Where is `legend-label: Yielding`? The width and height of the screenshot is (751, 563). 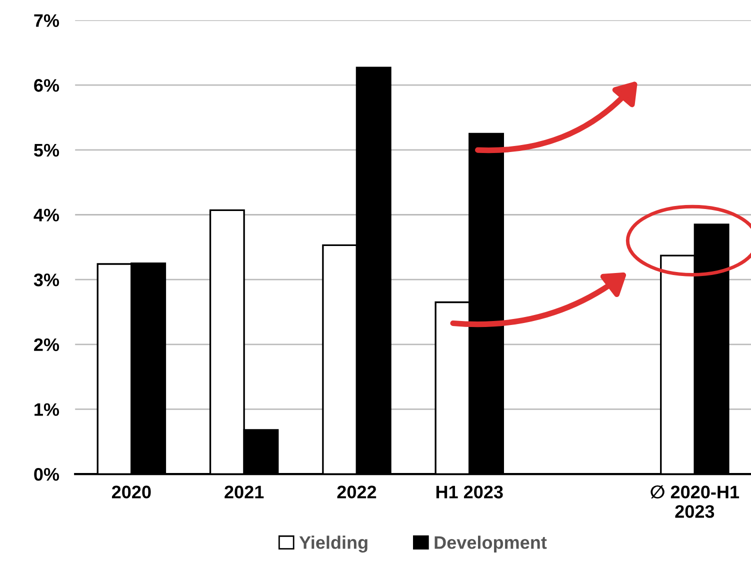
legend-label: Yielding is located at coordinates (333, 544).